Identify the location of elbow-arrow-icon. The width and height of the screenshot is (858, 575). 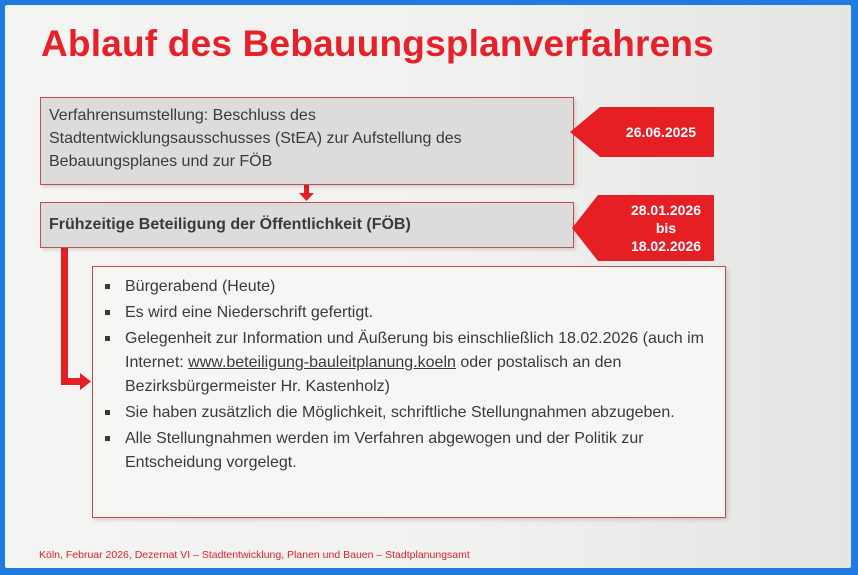
(76, 319).